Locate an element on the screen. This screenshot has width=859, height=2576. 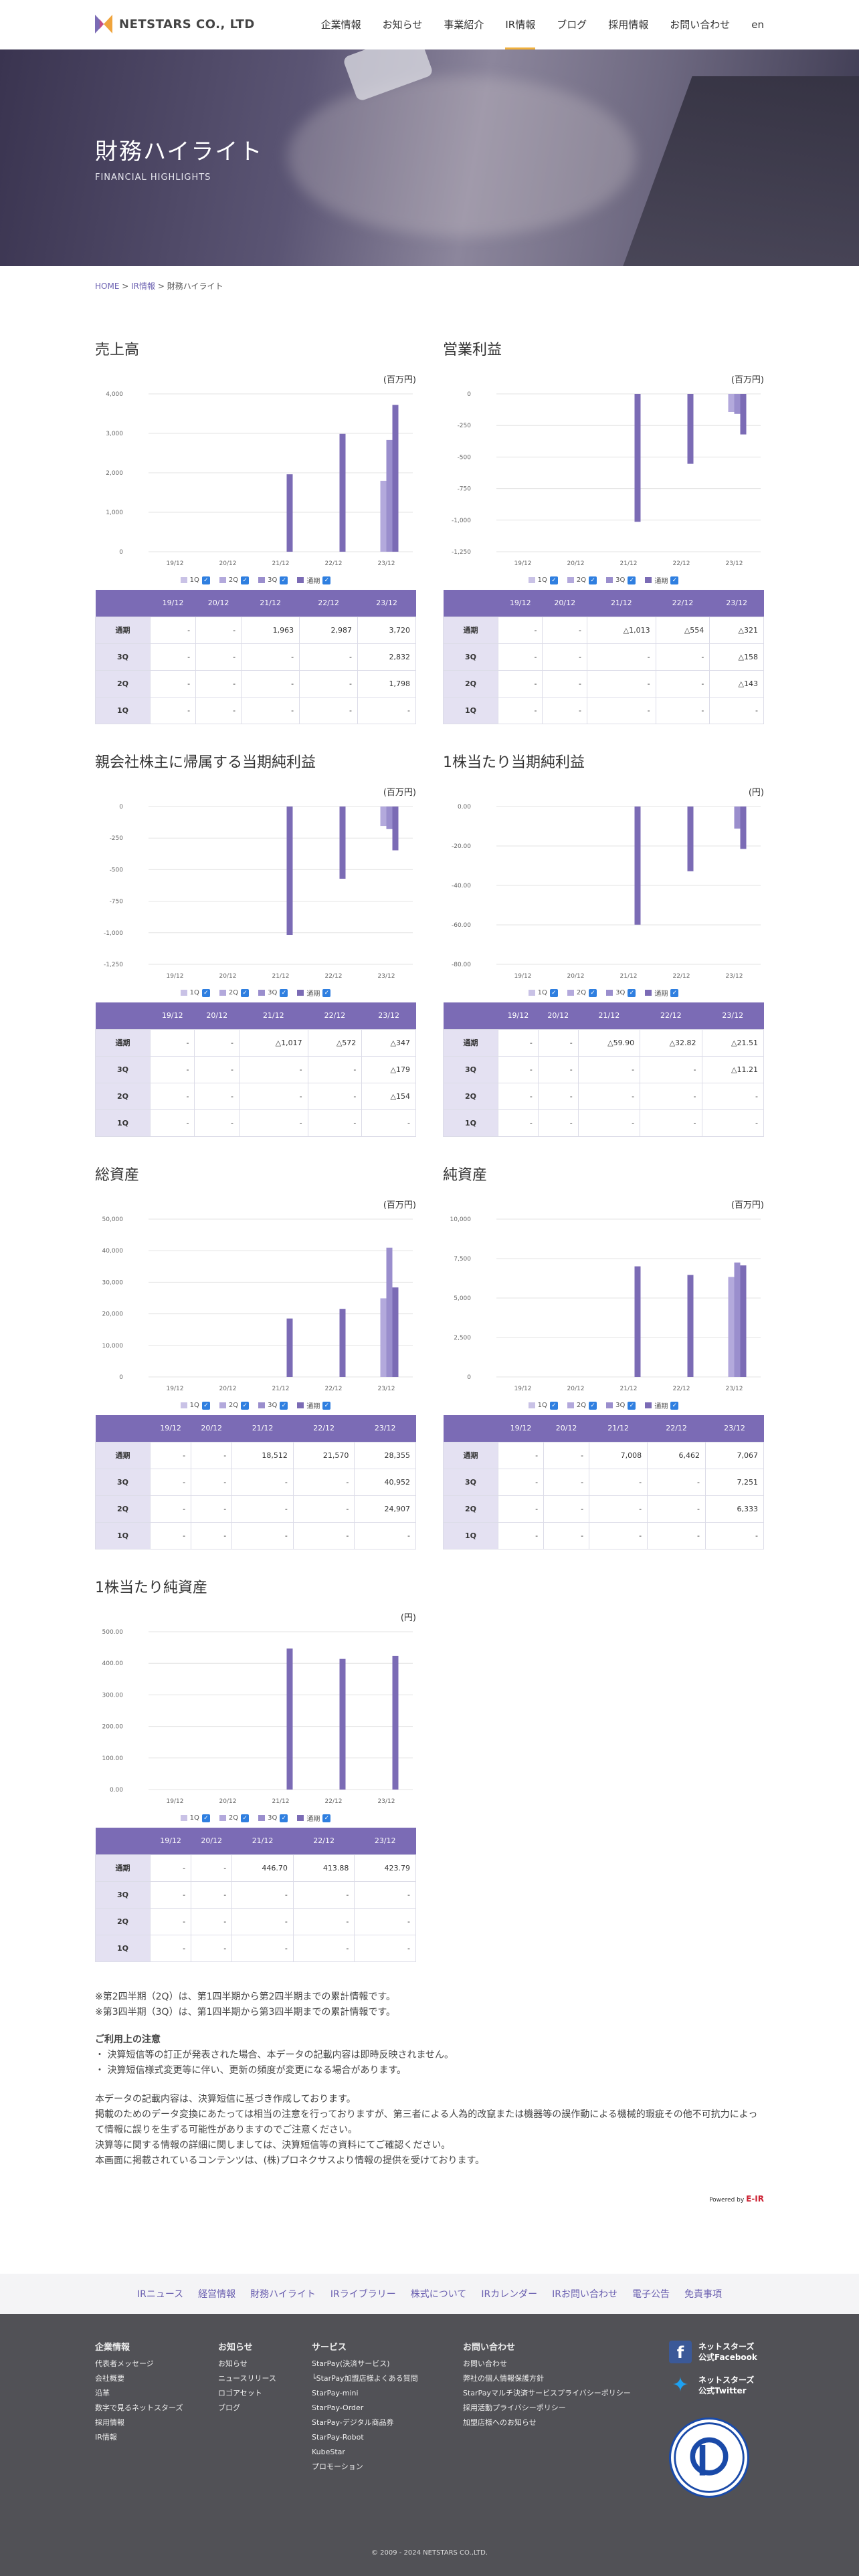
footer-link: ニュースリリース is located at coordinates (247, 2378).